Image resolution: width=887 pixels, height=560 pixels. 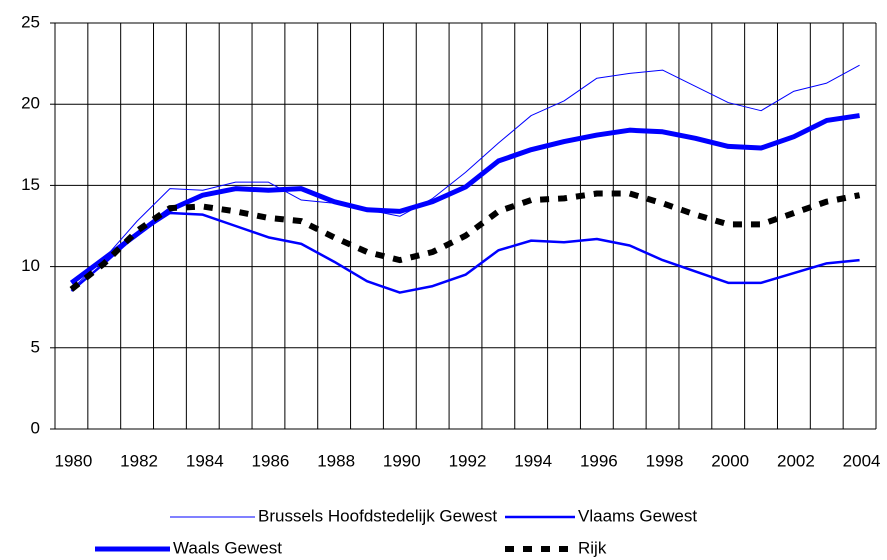 What do you see at coordinates (599, 460) in the screenshot?
I see `x-tick-label: 1996` at bounding box center [599, 460].